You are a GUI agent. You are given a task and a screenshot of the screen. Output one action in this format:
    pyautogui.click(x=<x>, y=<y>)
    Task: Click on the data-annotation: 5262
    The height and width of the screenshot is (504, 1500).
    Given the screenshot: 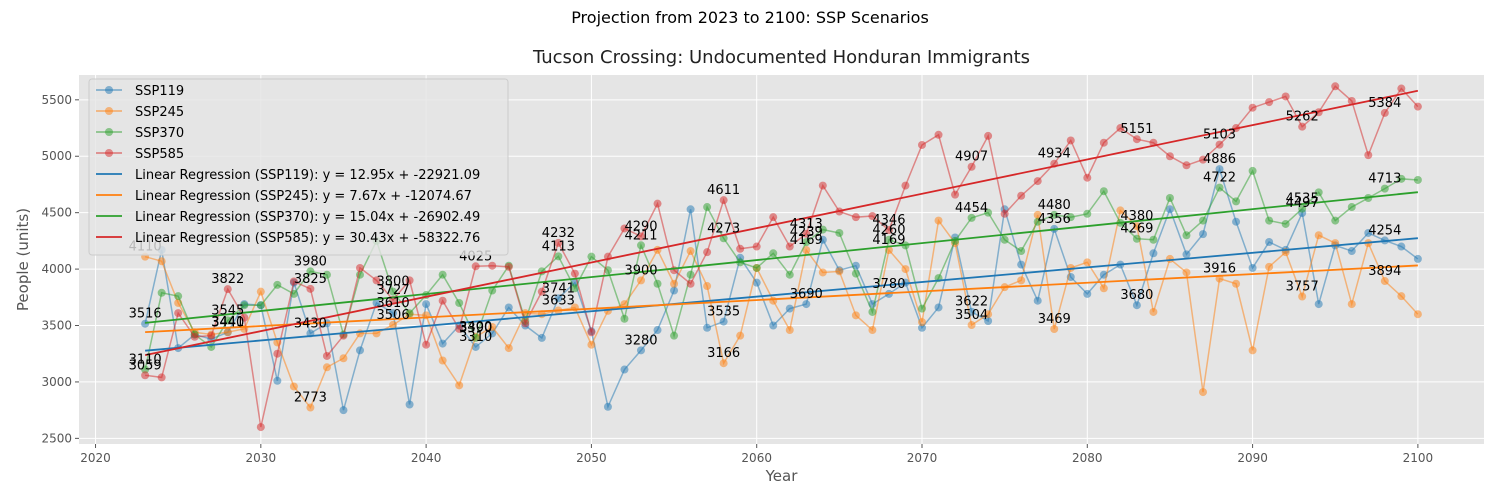 What is the action you would take?
    pyautogui.click(x=1302, y=117)
    